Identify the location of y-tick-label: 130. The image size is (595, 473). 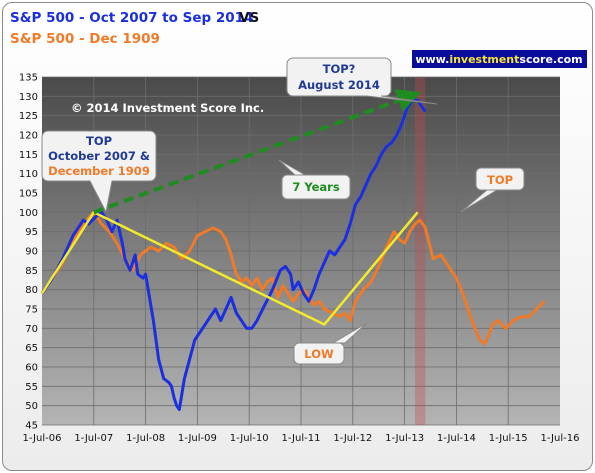
(28, 97).